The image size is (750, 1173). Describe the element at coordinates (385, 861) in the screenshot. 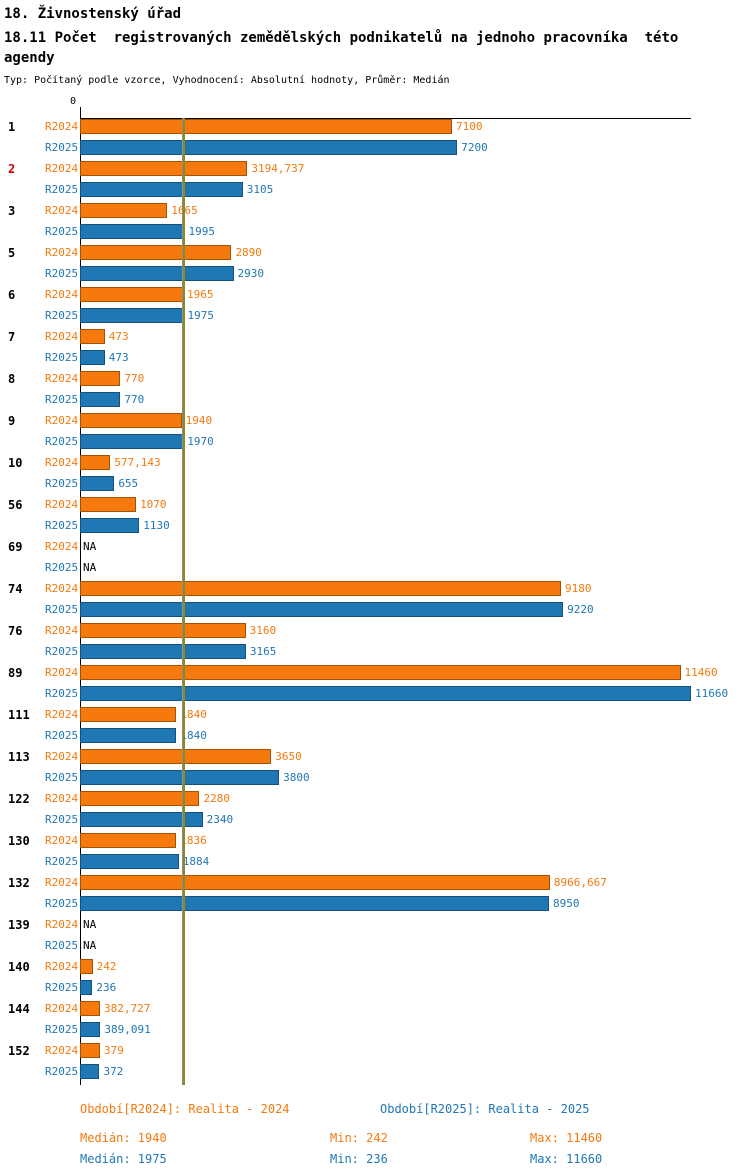

I see `bar-track-r2025: 1884` at that location.